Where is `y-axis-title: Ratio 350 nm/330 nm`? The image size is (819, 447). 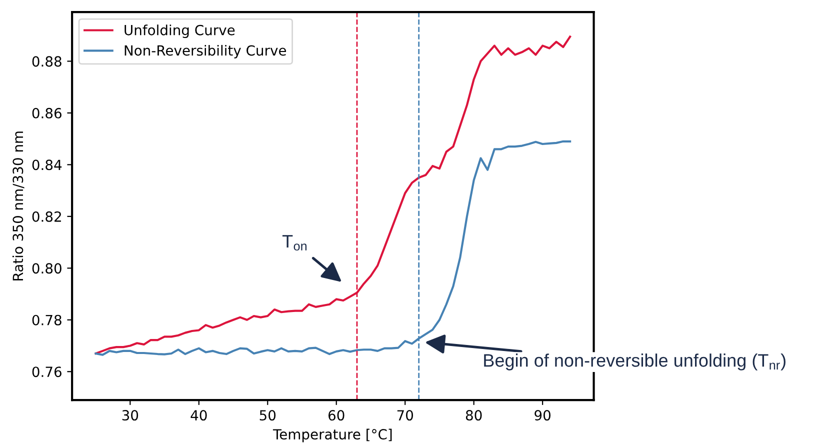 y-axis-title: Ratio 350 nm/330 nm is located at coordinates (18, 206).